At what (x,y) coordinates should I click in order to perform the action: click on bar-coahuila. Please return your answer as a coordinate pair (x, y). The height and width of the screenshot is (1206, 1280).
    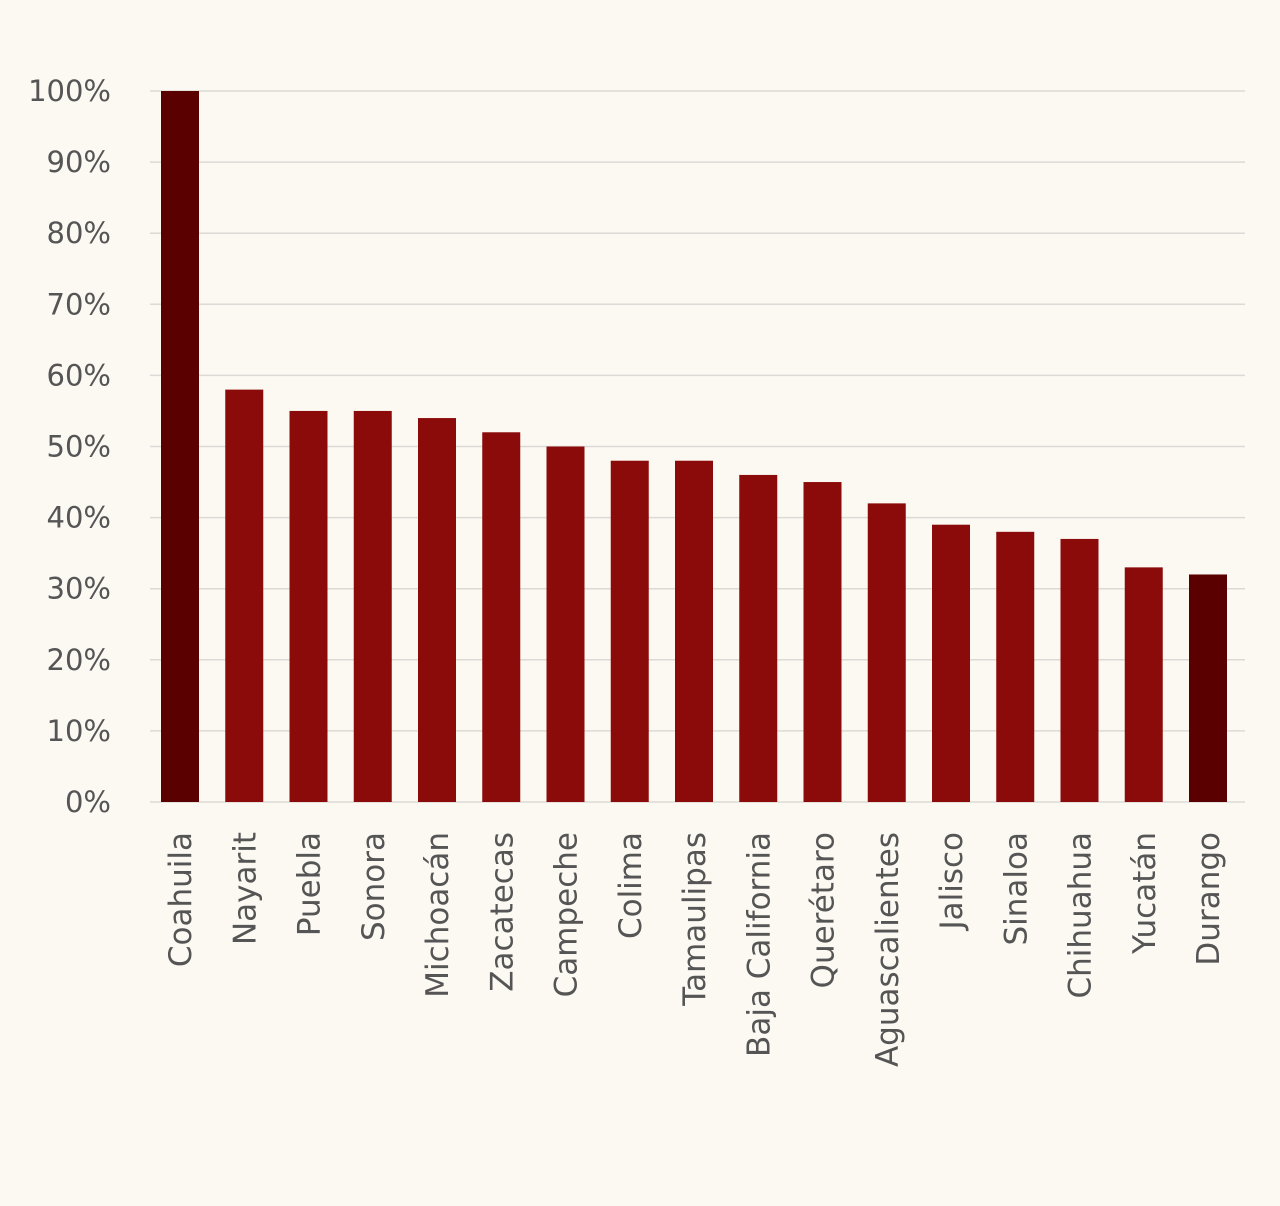
    Looking at the image, I should click on (180, 446).